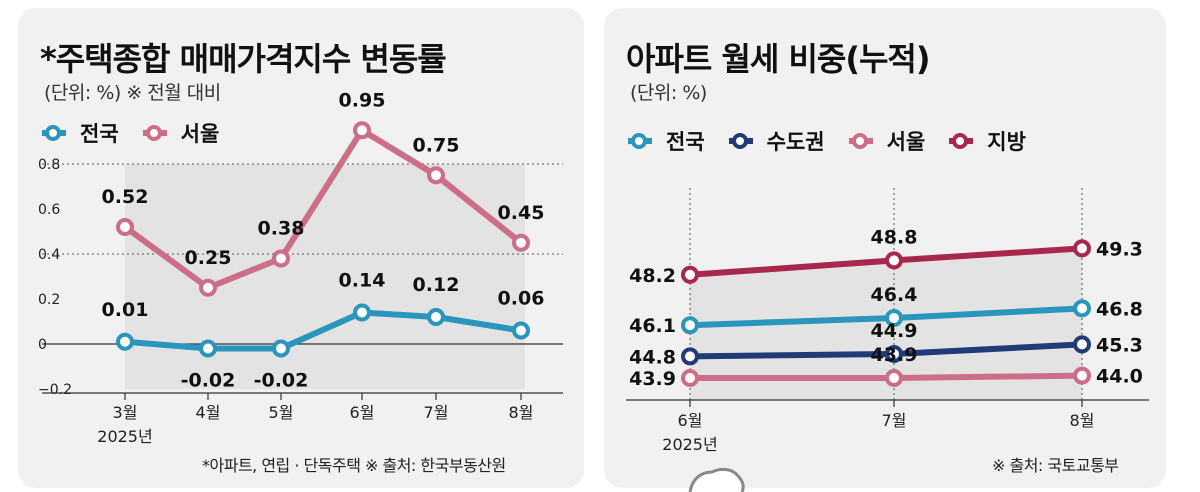  I want to click on data-label: 0.25, so click(208, 258).